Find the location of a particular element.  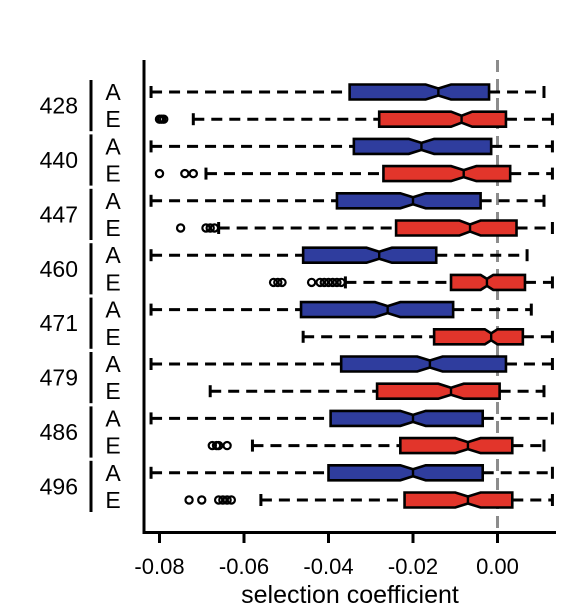

box-row-471-A is located at coordinates (341, 309).